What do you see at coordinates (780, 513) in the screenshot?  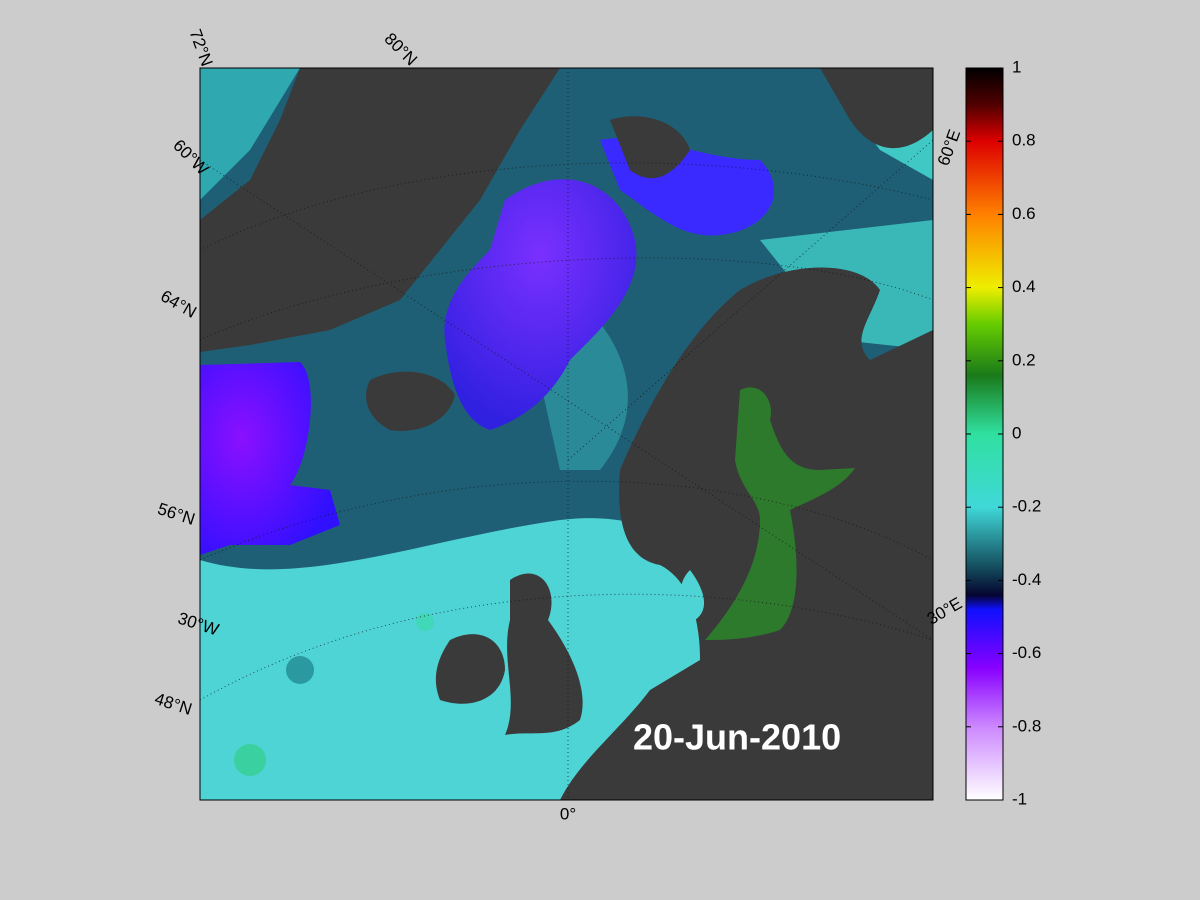 I see `baltic-sea` at bounding box center [780, 513].